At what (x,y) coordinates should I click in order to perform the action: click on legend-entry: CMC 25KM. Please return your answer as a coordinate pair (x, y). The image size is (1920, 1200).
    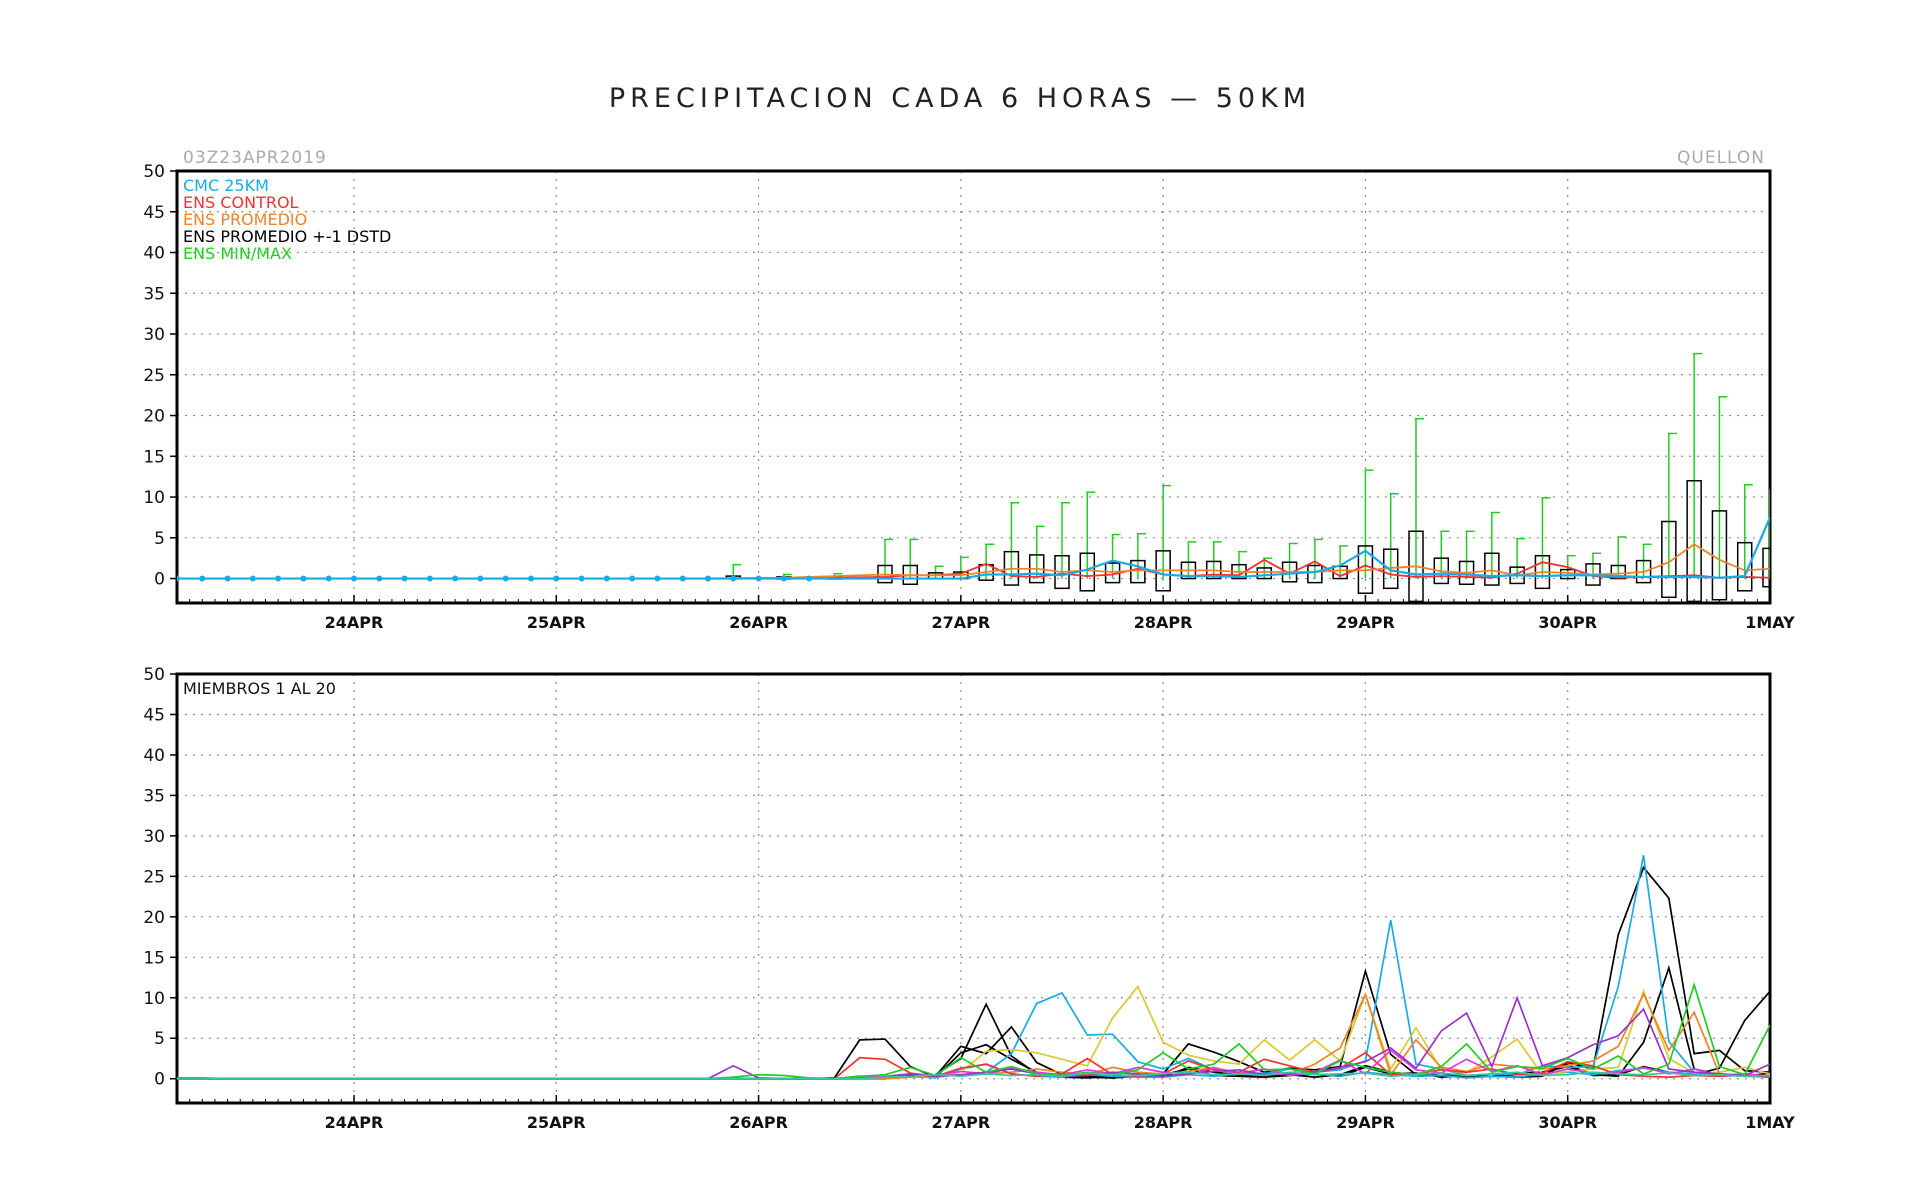
    Looking at the image, I should click on (226, 185).